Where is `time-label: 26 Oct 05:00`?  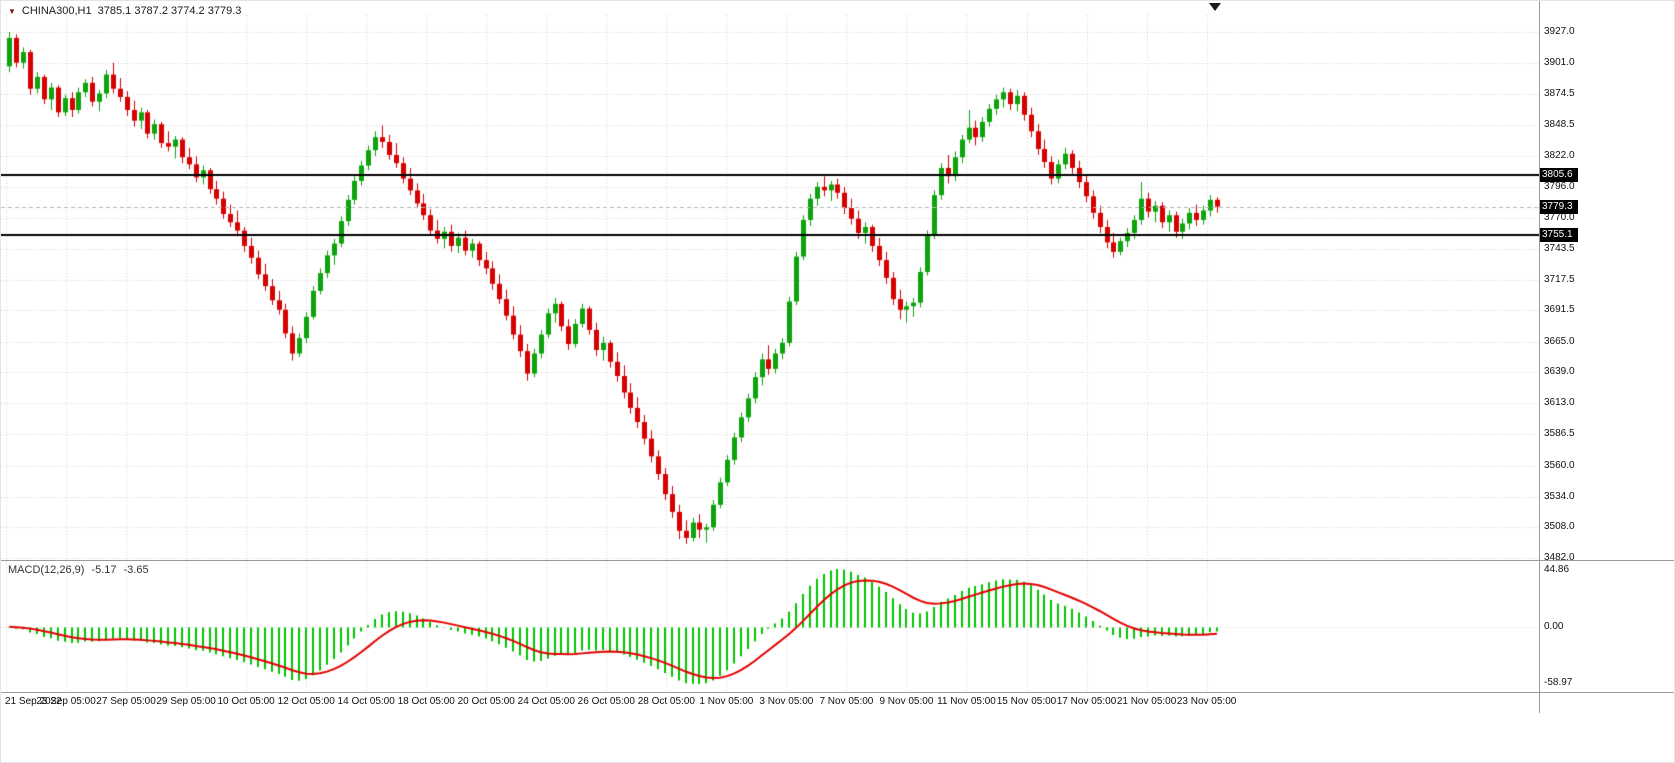
time-label: 26 Oct 05:00 is located at coordinates (606, 701).